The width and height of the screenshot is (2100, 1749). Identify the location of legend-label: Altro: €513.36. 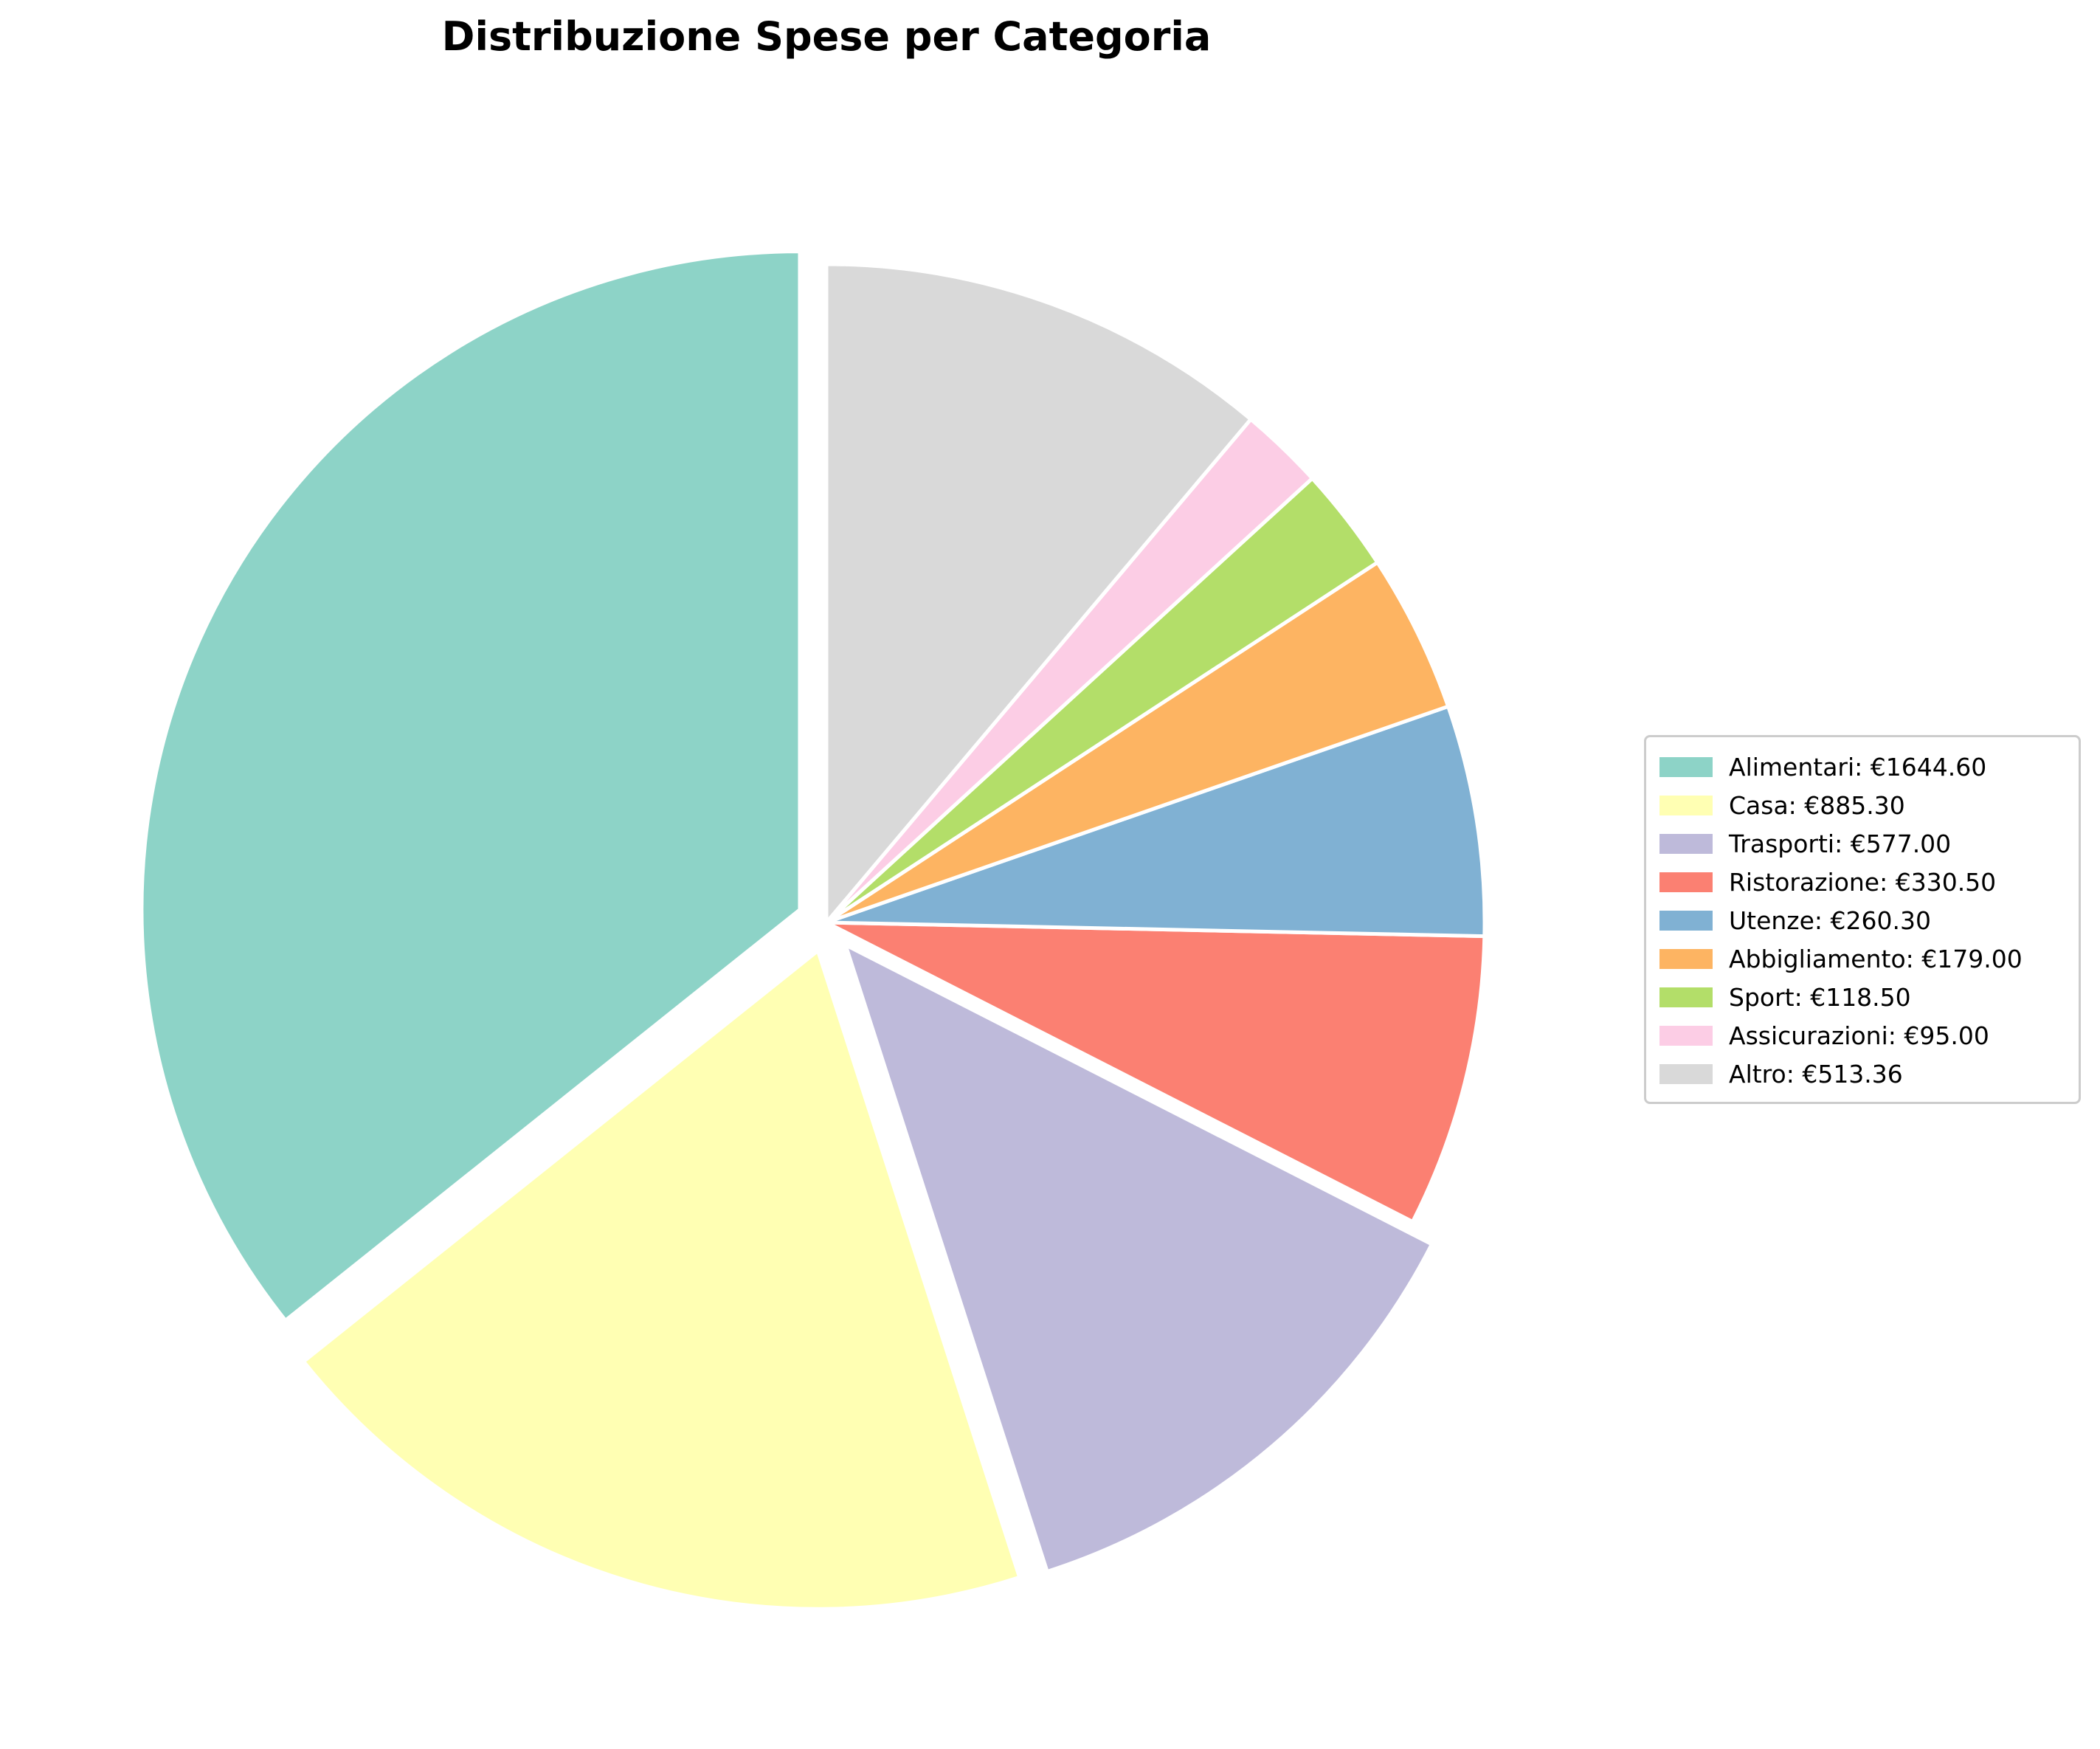
(1816, 1074).